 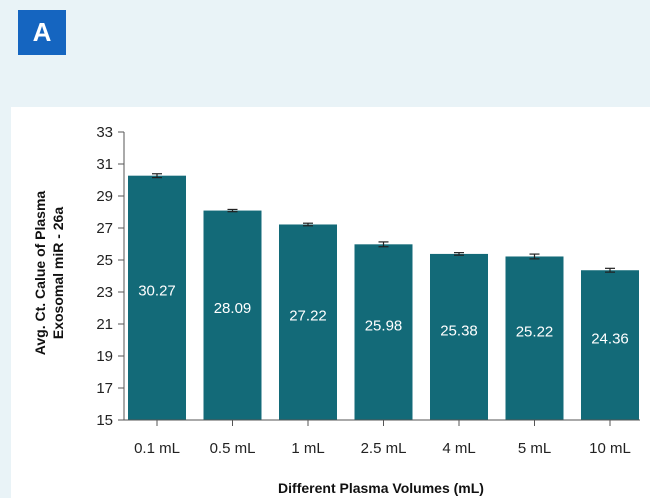 What do you see at coordinates (104, 388) in the screenshot?
I see `y-tick-label: 17` at bounding box center [104, 388].